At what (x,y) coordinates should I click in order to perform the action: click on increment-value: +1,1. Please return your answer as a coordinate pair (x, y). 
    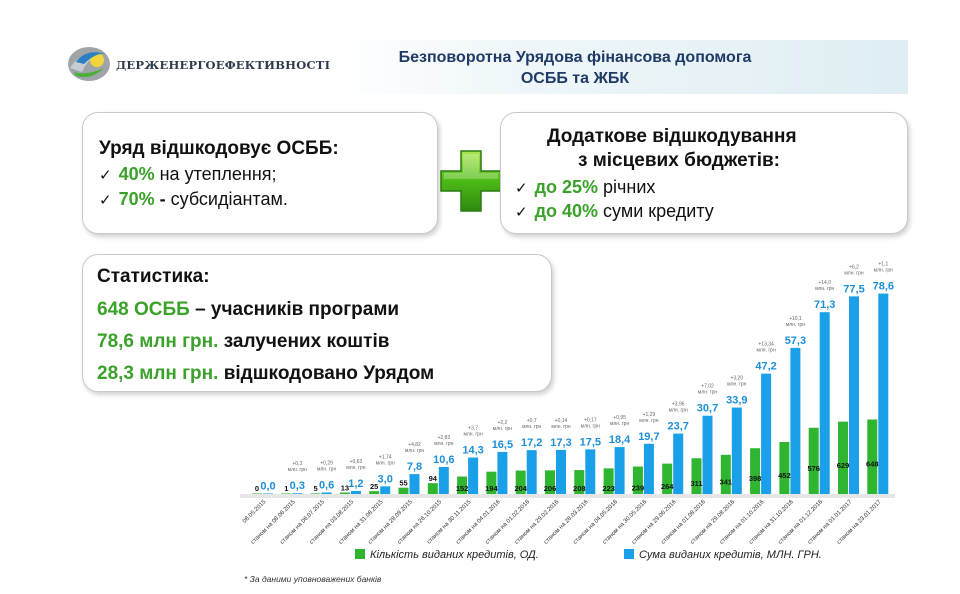
    Looking at the image, I should click on (883, 265).